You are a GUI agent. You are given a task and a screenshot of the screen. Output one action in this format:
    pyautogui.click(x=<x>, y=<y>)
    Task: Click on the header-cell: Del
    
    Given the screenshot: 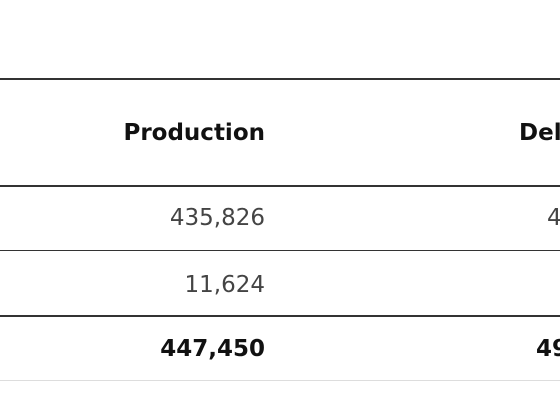 What is the action you would take?
    pyautogui.click(x=539, y=133)
    